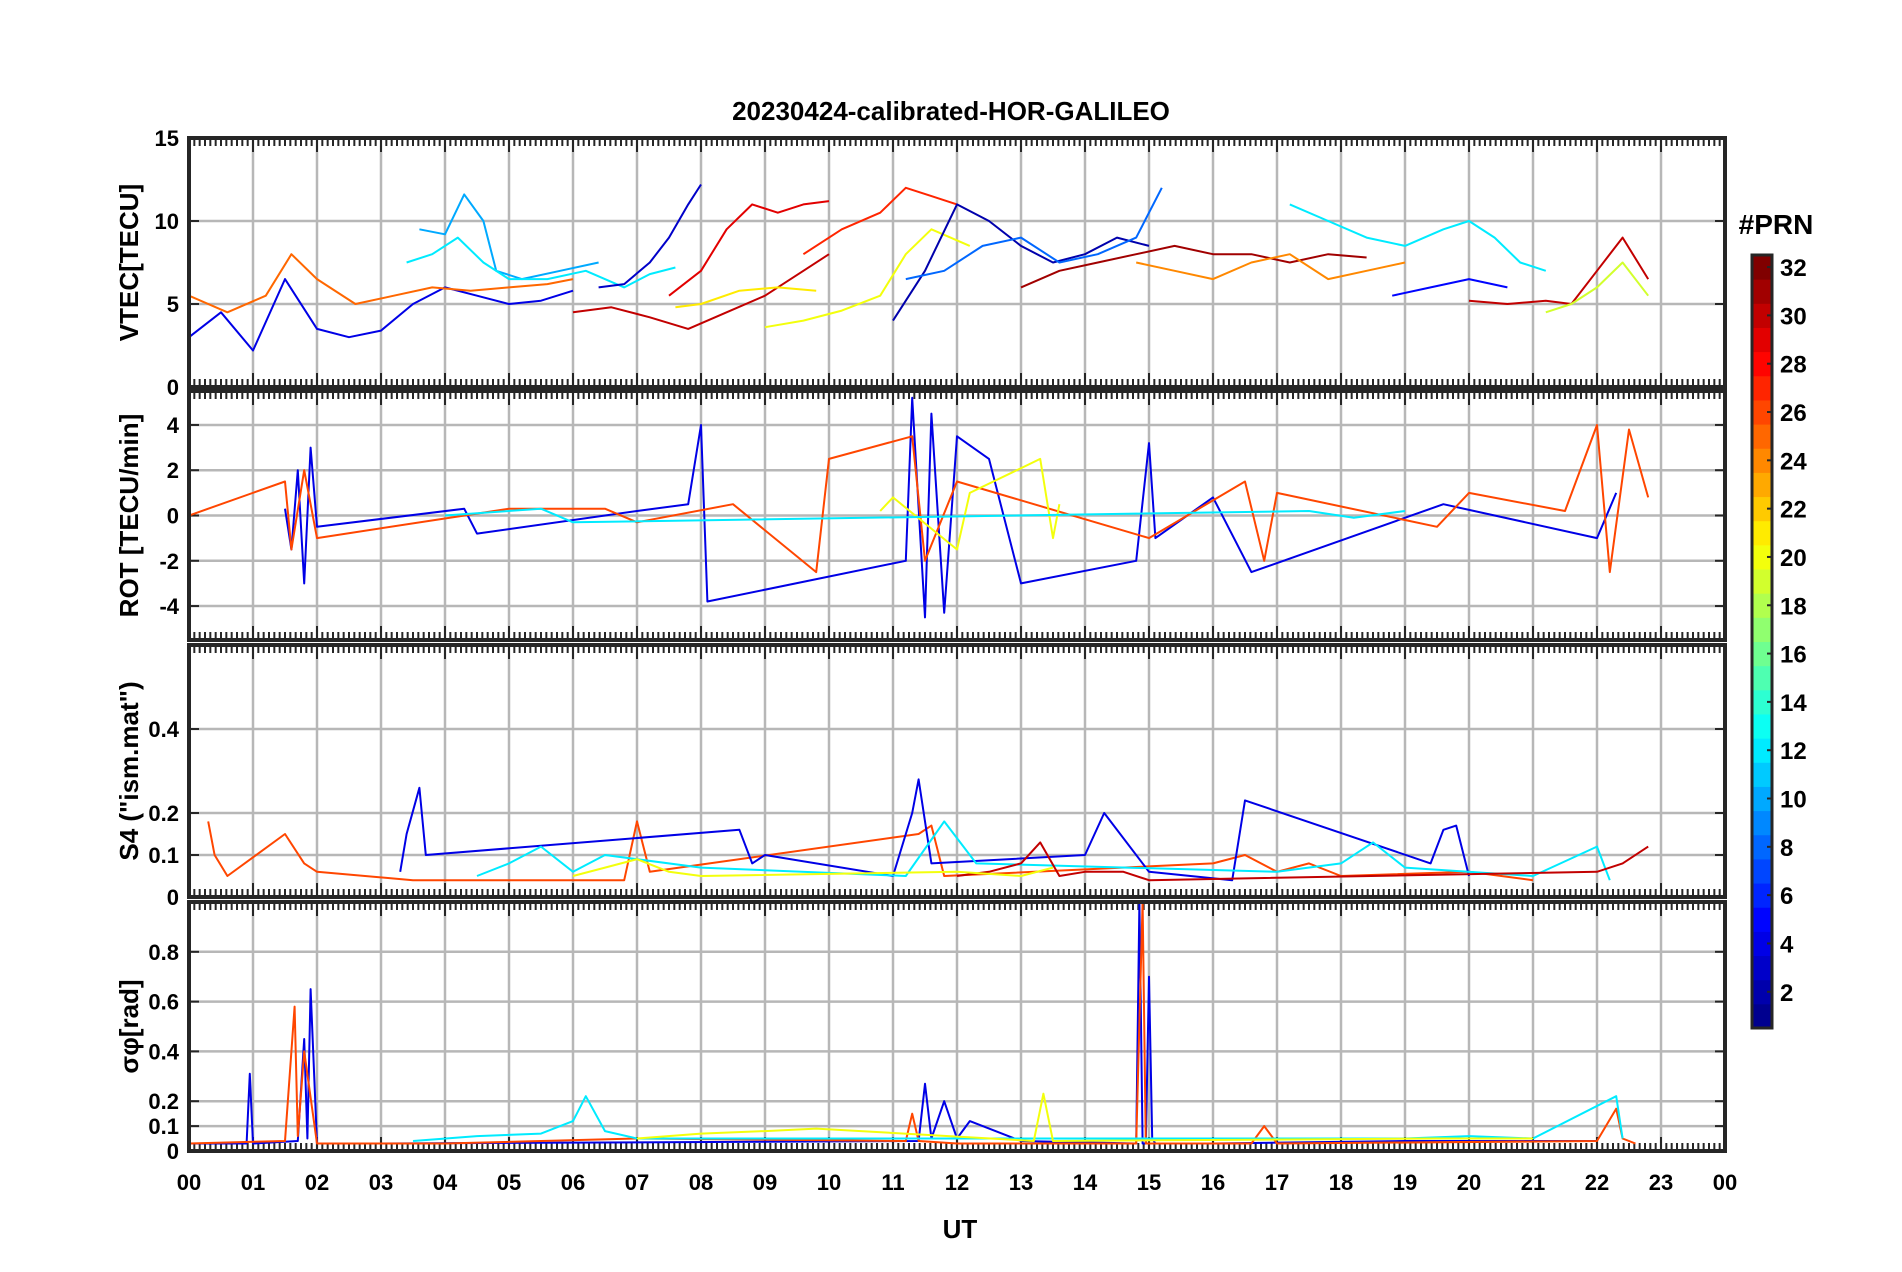 Image resolution: width=1902 pixels, height=1272 pixels. Describe the element at coordinates (129, 516) in the screenshot. I see `y-axis-label: ROT [TECU/min]` at that location.